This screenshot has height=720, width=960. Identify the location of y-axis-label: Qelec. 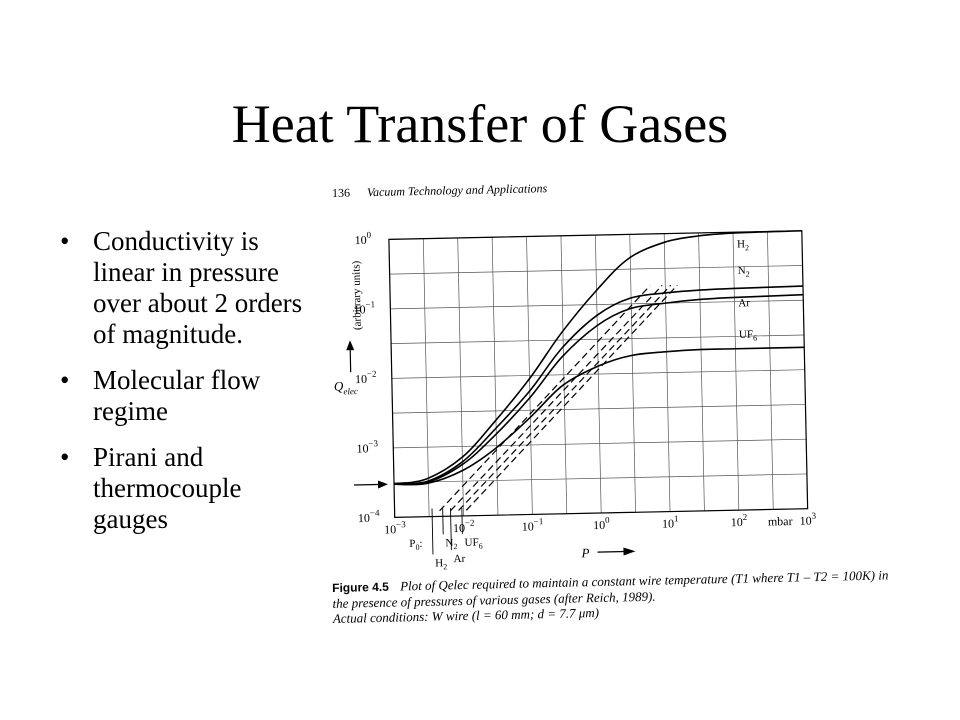
(346, 387).